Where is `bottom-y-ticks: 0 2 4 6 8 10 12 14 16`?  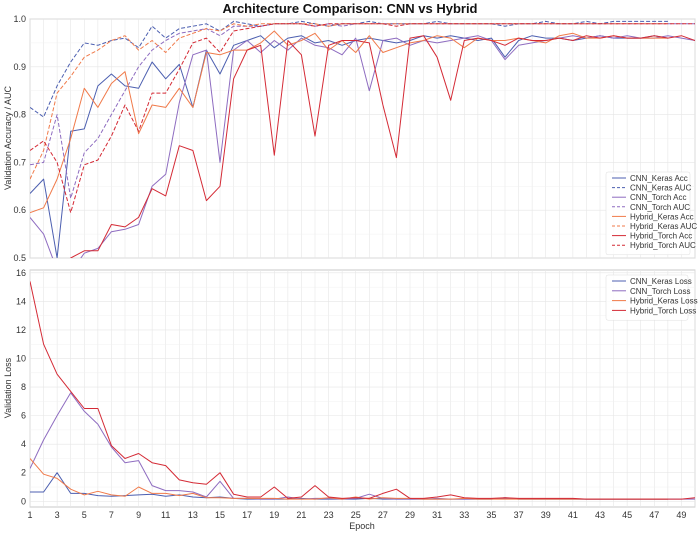
bottom-y-ticks: 0 2 4 6 8 10 12 14 16 is located at coordinates (21, 387).